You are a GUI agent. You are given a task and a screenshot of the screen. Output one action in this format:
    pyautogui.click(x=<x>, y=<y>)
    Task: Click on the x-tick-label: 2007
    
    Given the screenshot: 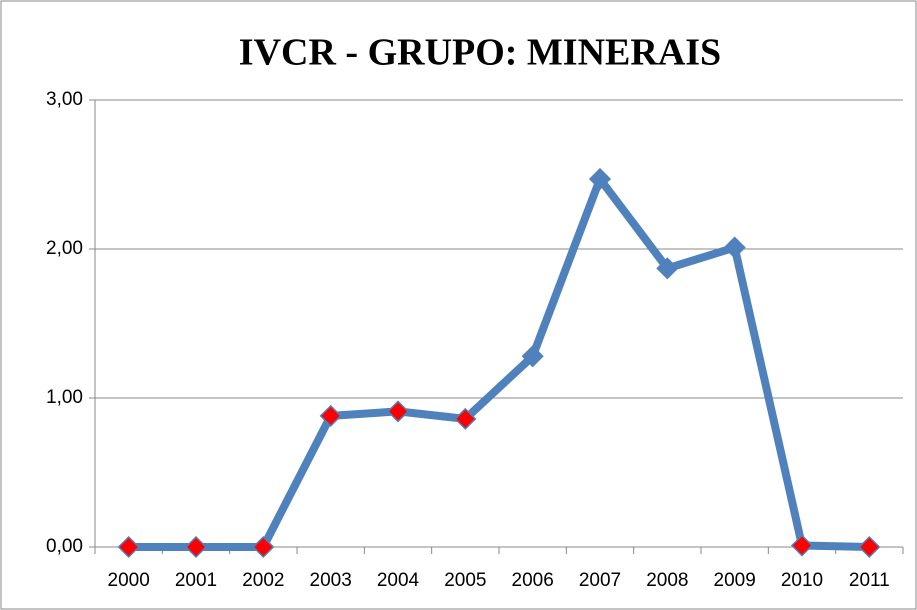 What is the action you would take?
    pyautogui.click(x=600, y=580)
    